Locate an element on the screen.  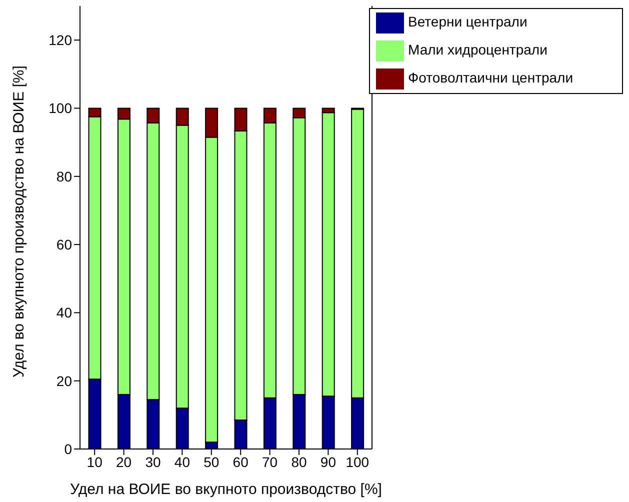
legend-label: Фотоволтаични централи is located at coordinates (491, 78).